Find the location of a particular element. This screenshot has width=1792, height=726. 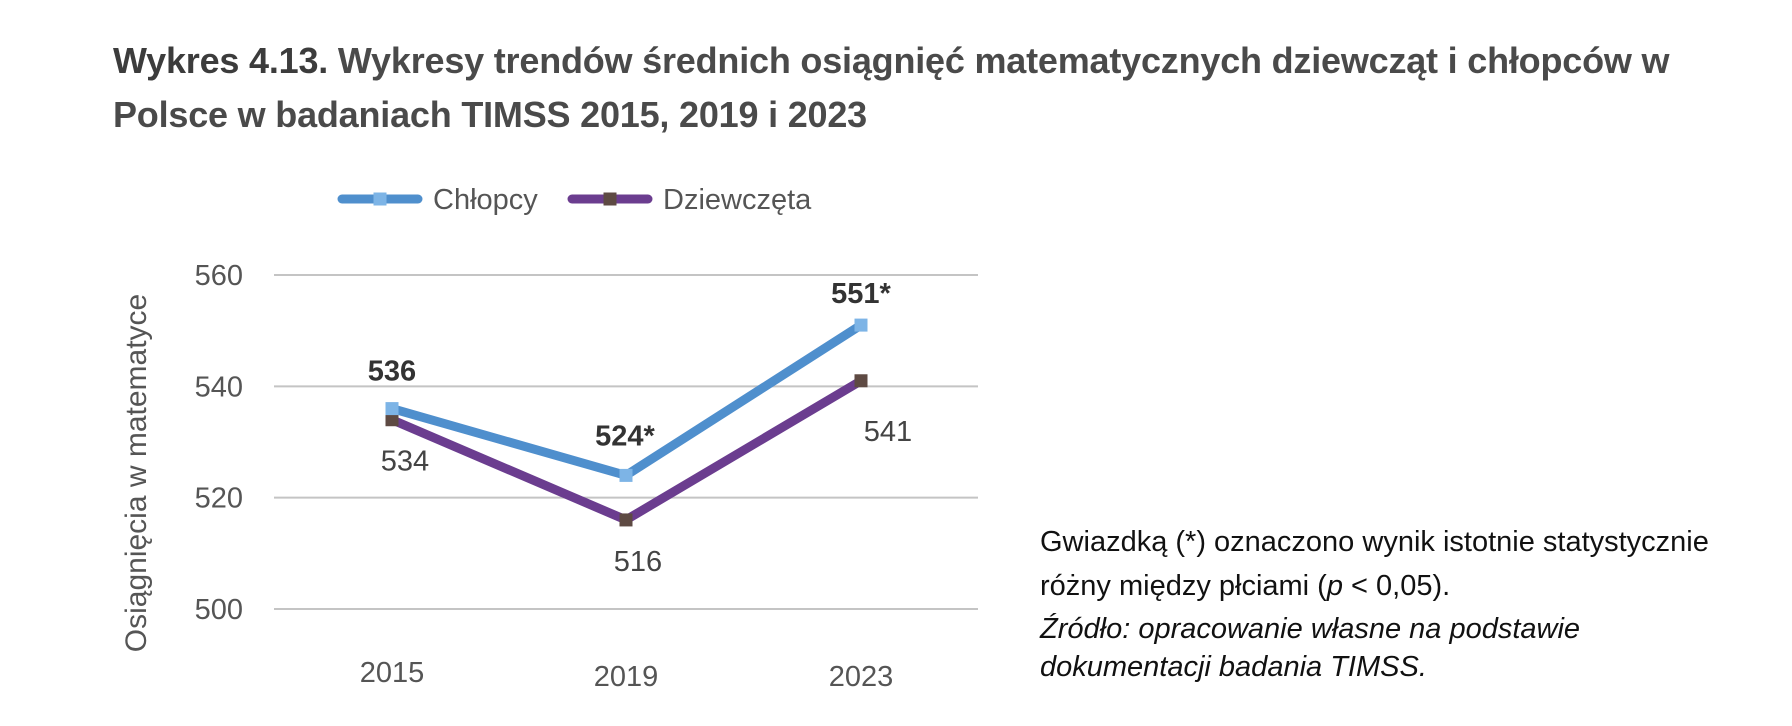

legend-label: Dziewczęta is located at coordinates (737, 200).